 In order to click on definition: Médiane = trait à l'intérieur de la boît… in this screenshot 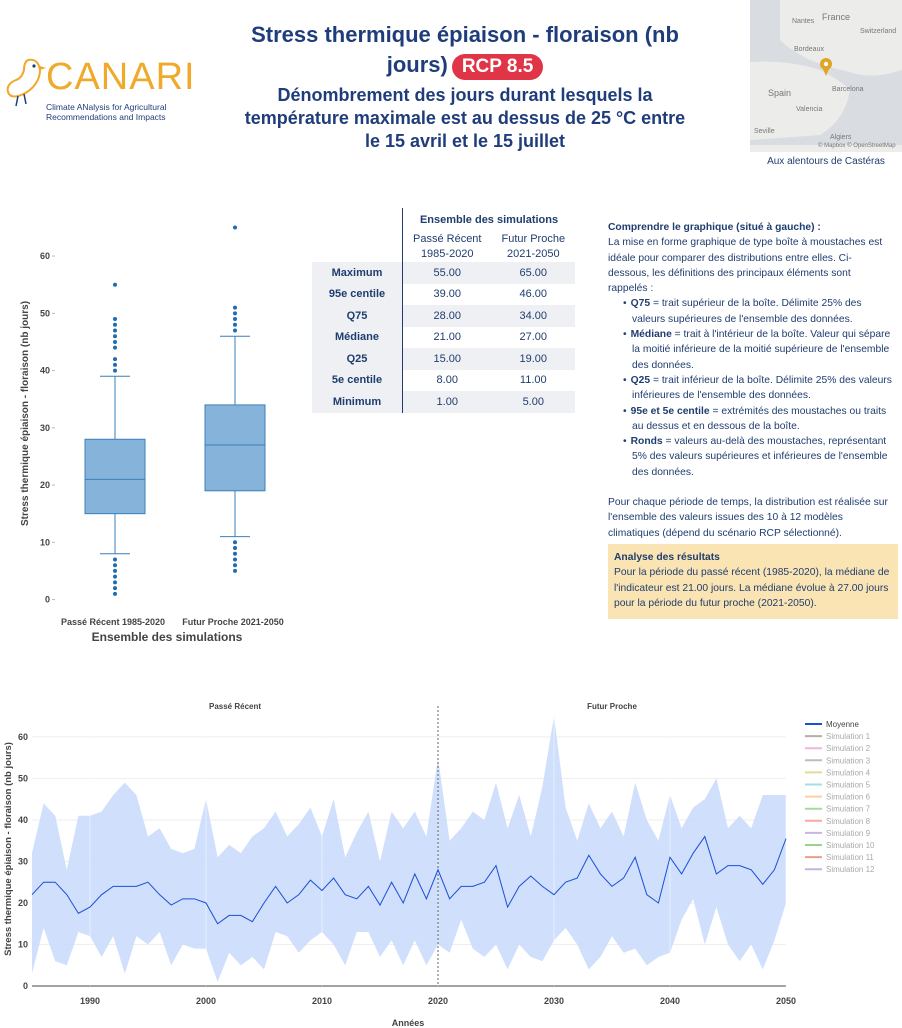, I will do `click(761, 350)`.